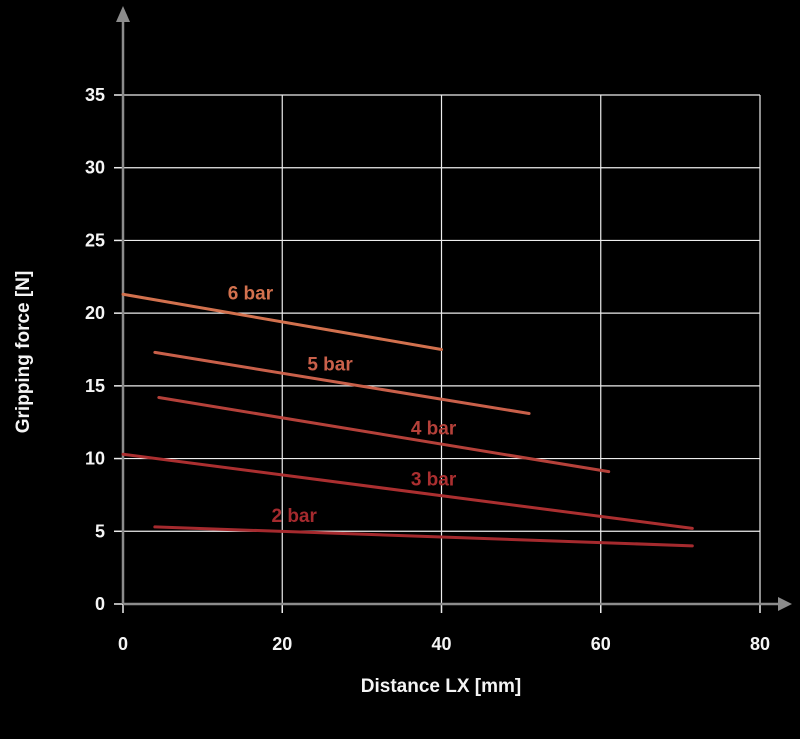 Image resolution: width=800 pixels, height=739 pixels. Describe the element at coordinates (123, 644) in the screenshot. I see `x-tick-label: 0` at that location.